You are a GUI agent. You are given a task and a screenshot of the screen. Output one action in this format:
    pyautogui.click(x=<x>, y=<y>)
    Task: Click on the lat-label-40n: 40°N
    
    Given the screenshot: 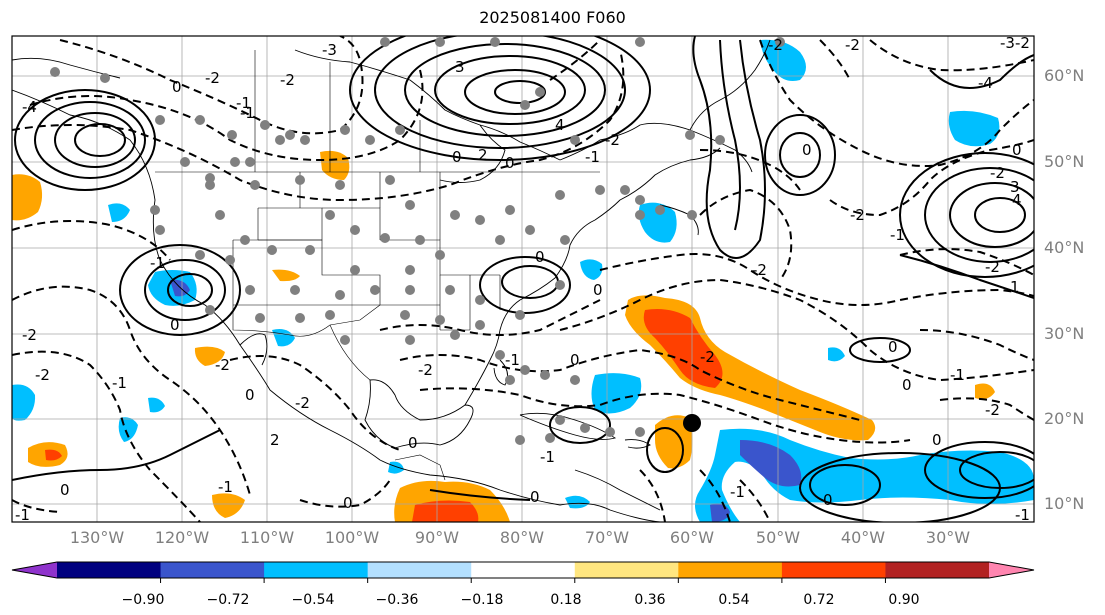 What is the action you would take?
    pyautogui.click(x=1064, y=247)
    